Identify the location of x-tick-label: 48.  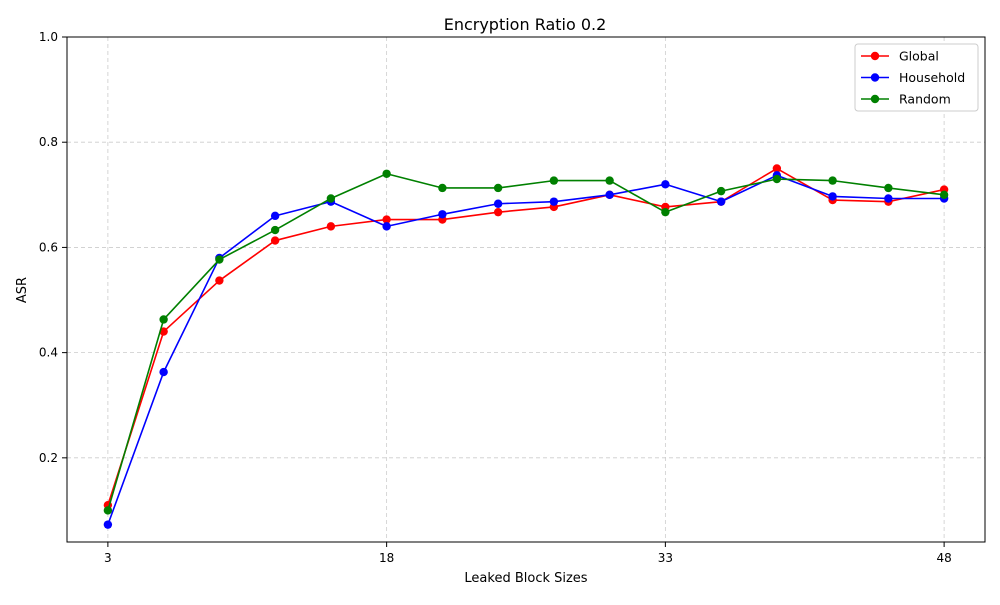
(943, 558).